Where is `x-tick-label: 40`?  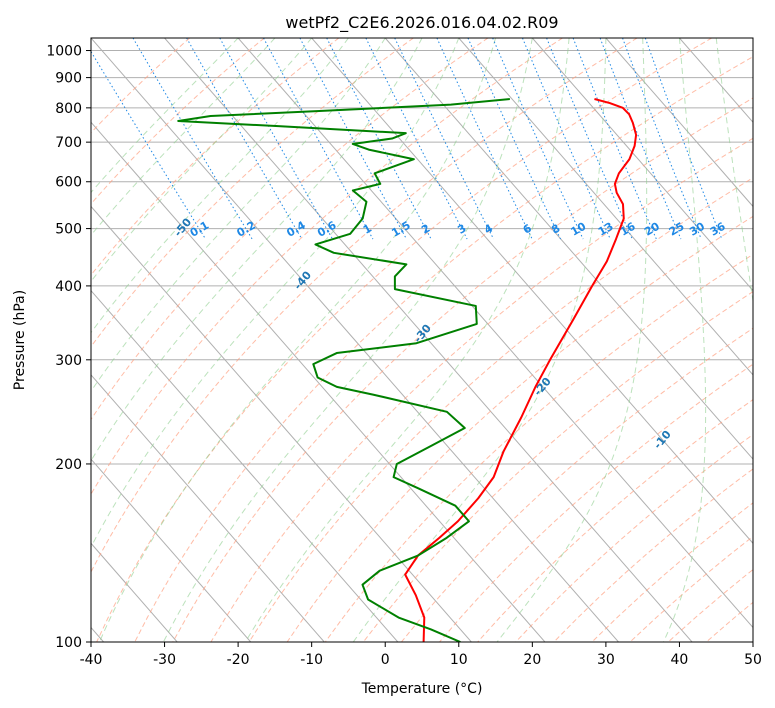
x-tick-label: 40 is located at coordinates (680, 660).